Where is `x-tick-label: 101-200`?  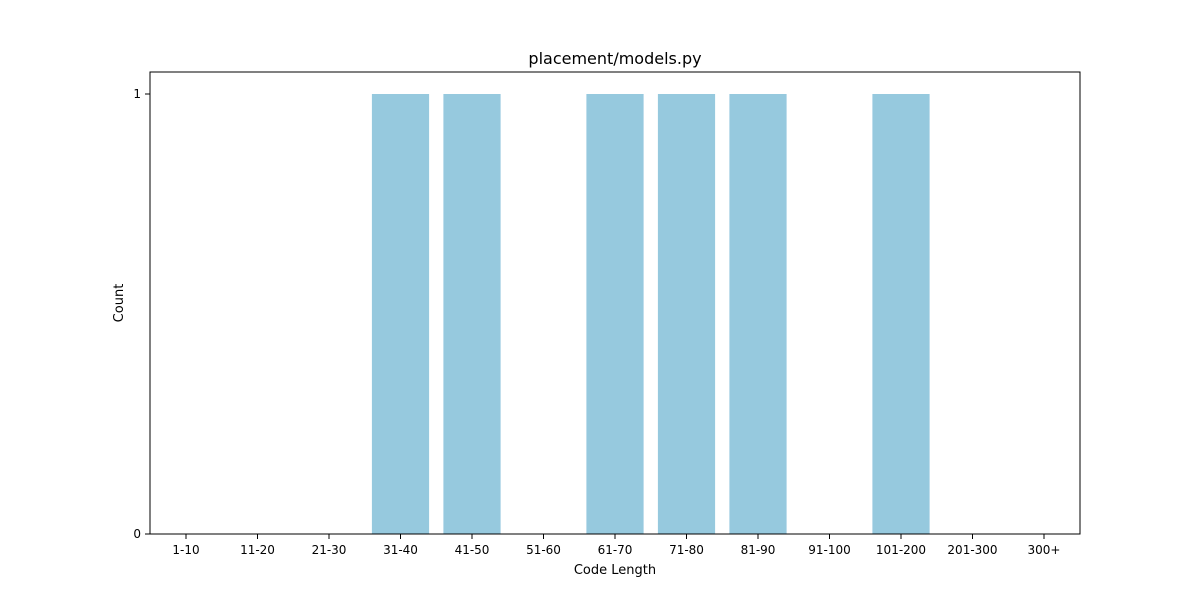
x-tick-label: 101-200 is located at coordinates (901, 550).